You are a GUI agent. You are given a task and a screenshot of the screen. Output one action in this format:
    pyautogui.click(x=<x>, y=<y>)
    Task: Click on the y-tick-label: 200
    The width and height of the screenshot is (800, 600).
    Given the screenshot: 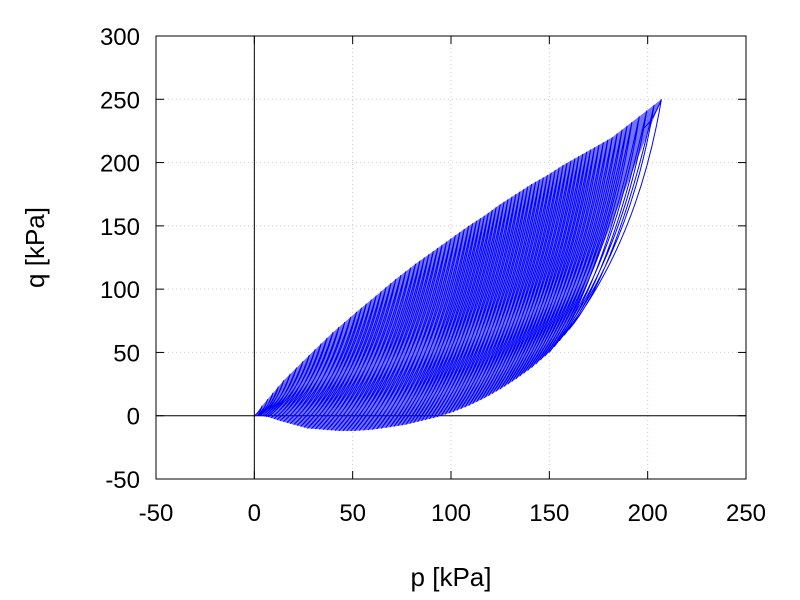 What is the action you would take?
    pyautogui.click(x=120, y=164)
    